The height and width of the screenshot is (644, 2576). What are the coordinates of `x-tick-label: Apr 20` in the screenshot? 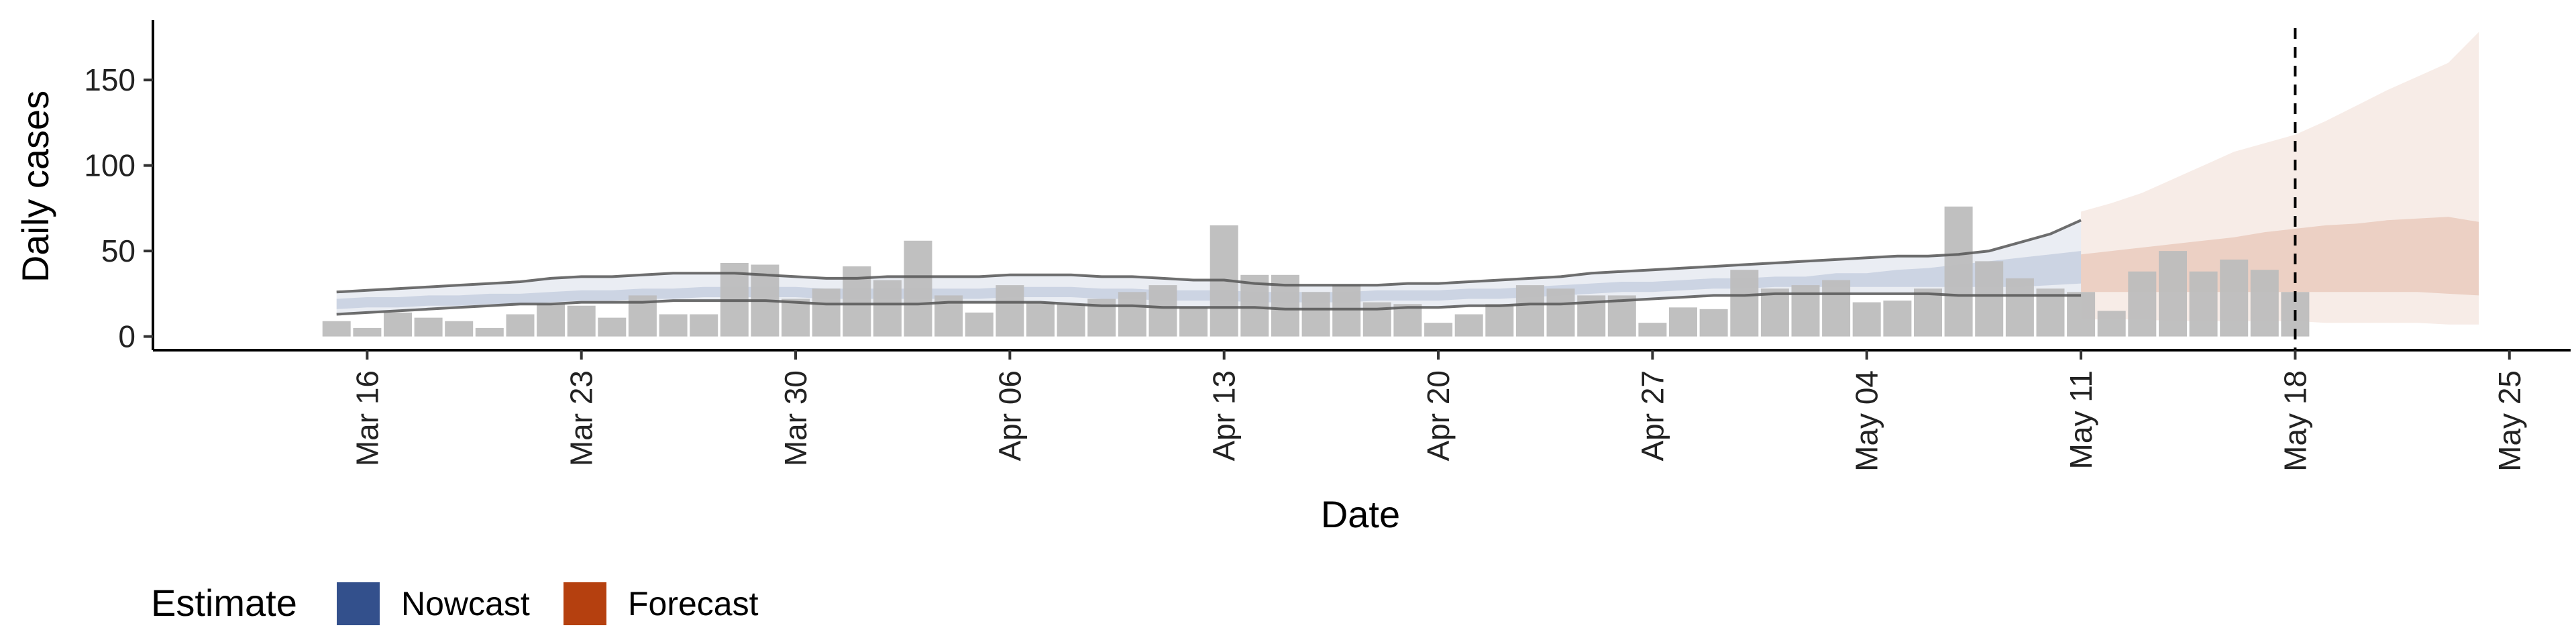 It's located at (1438, 416).